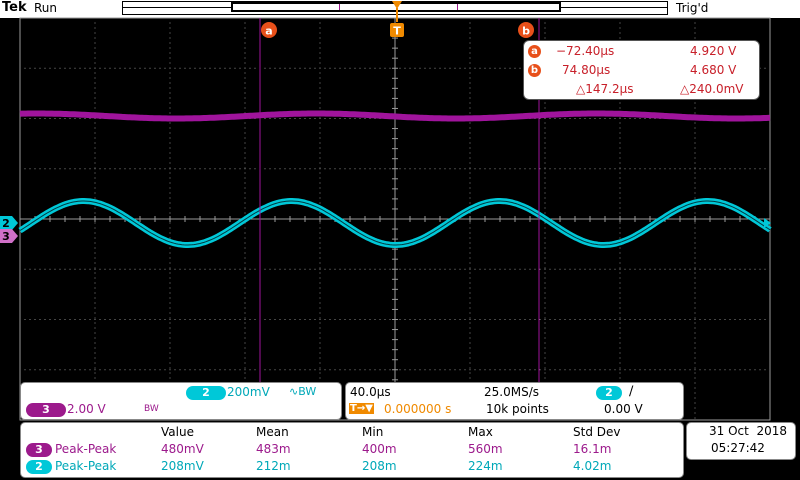 This screenshot has height=480, width=800. I want to click on trigger-source-badge: 2, so click(609, 393).